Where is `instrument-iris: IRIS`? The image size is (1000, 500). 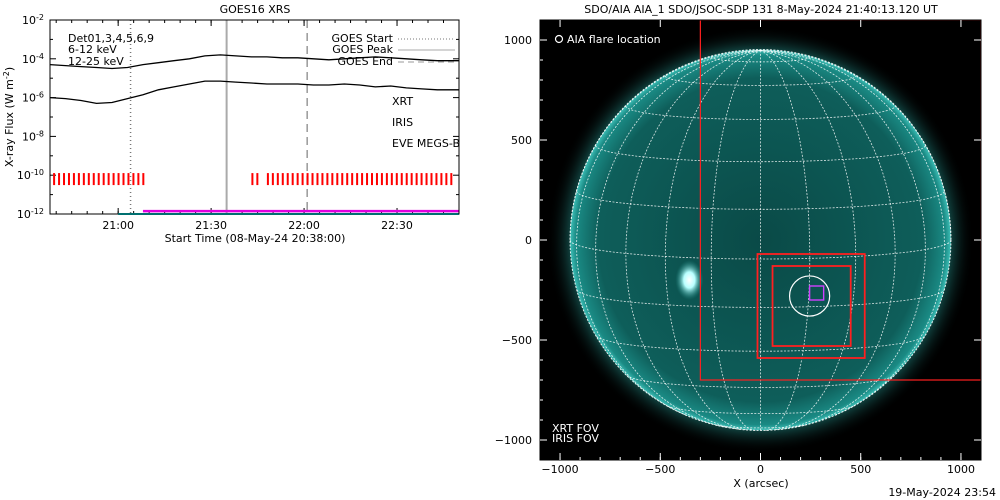
instrument-iris: IRIS is located at coordinates (402, 122).